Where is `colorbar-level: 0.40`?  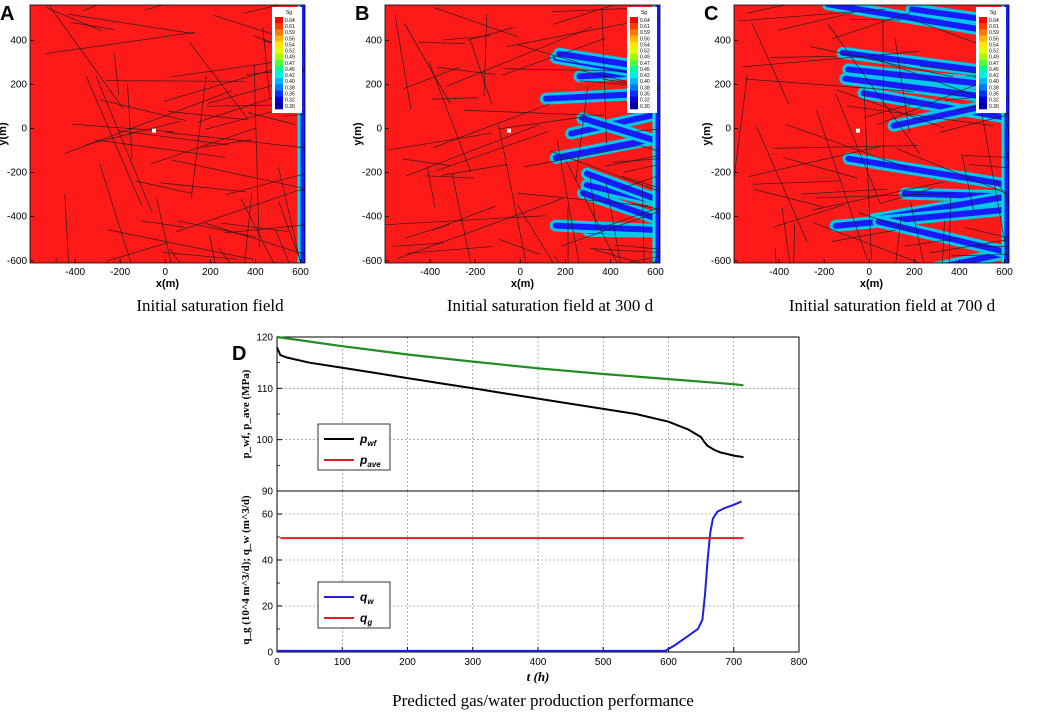 colorbar-level: 0.40 is located at coordinates (994, 82).